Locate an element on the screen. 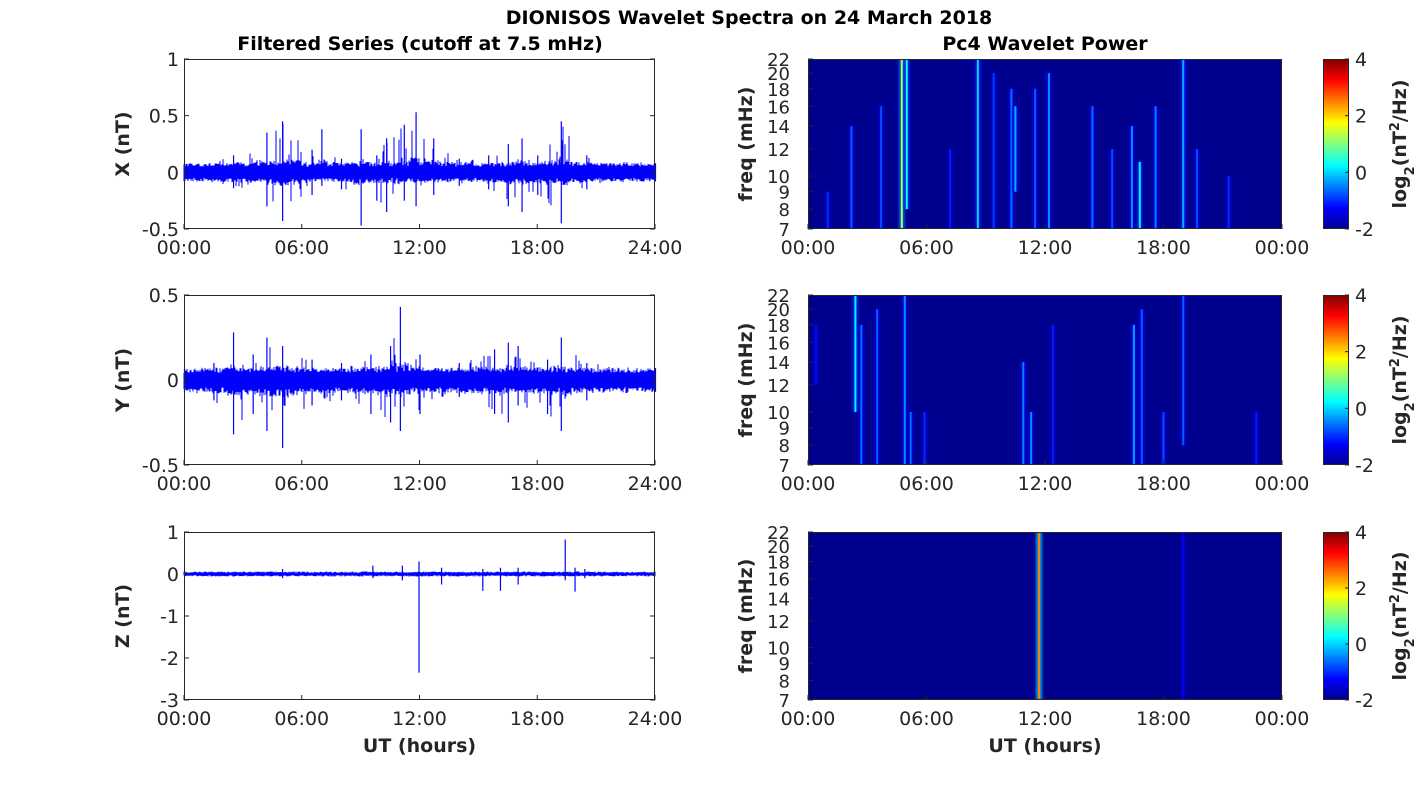  ytick-label: 8 is located at coordinates (784, 446).